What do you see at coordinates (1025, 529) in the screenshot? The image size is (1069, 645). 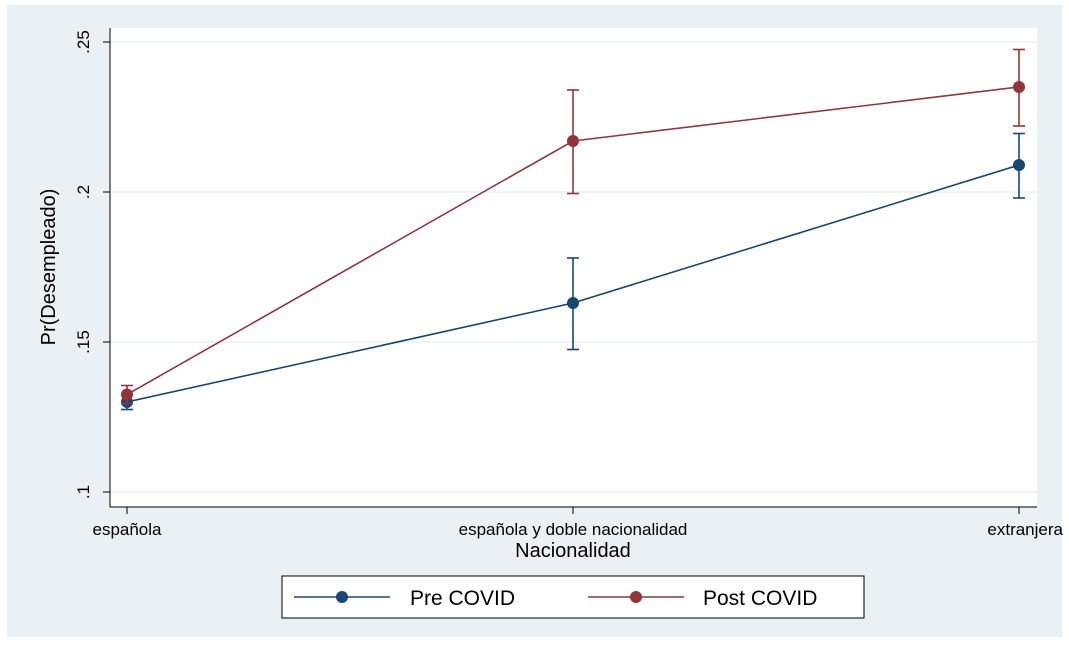 I see `x-tick-label: extranjera` at bounding box center [1025, 529].